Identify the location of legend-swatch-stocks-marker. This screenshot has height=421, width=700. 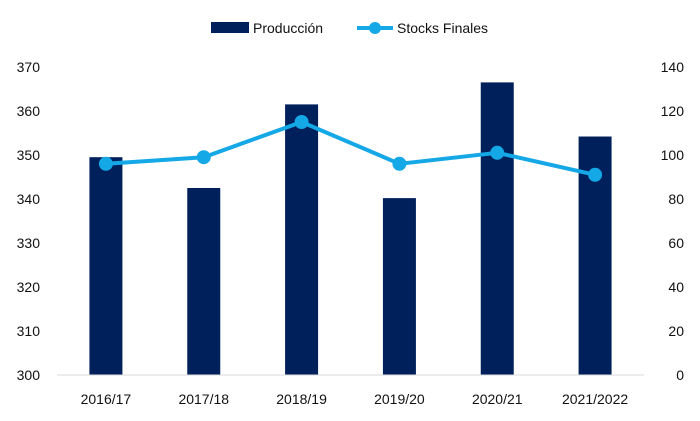
(375, 28).